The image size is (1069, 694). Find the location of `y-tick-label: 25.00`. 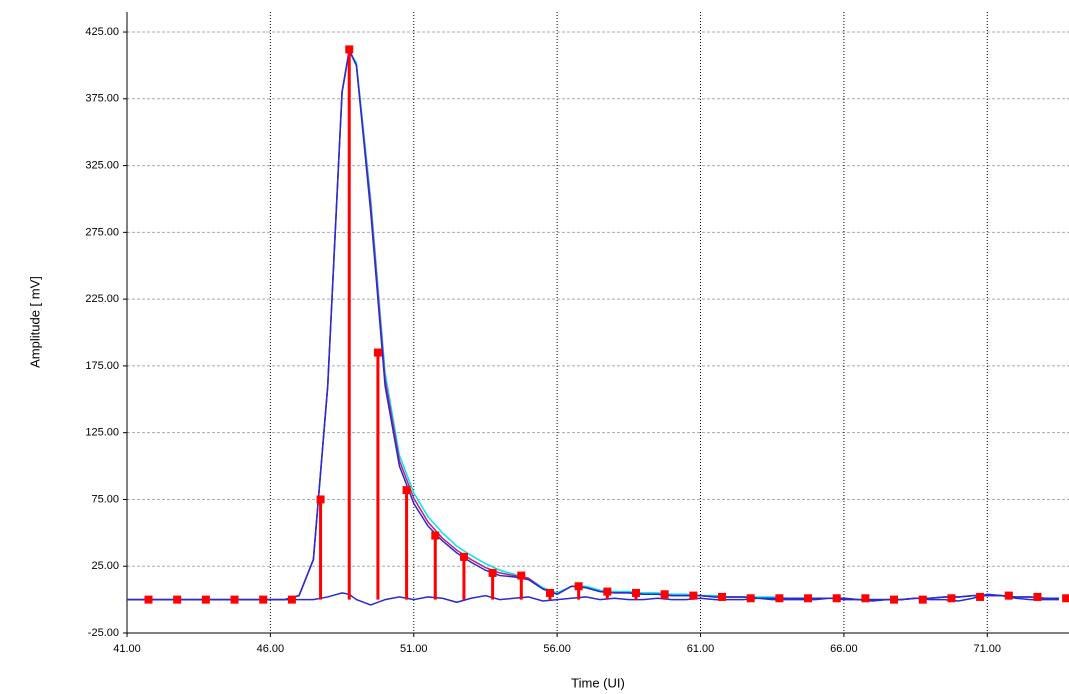

y-tick-label: 25.00 is located at coordinates (105, 566).